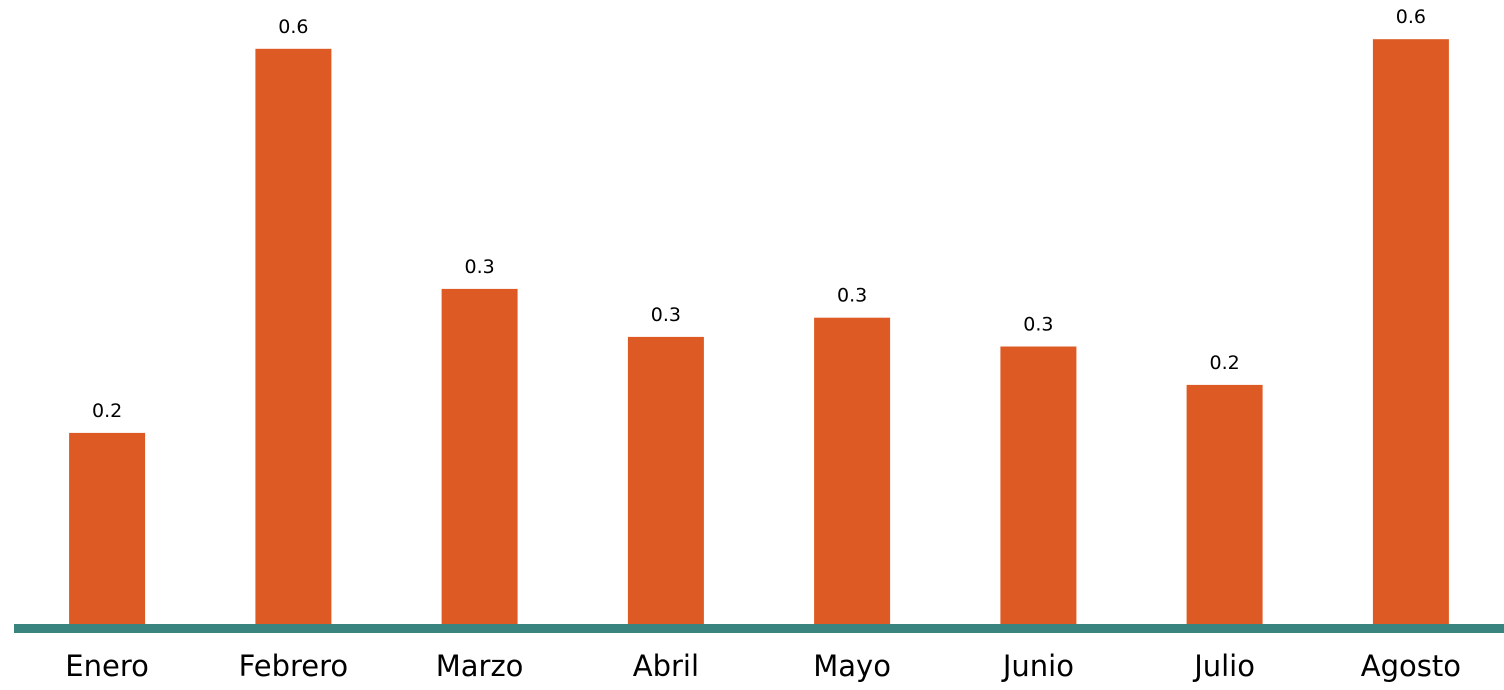  What do you see at coordinates (107, 411) in the screenshot?
I see `value-label-enero: 0.2` at bounding box center [107, 411].